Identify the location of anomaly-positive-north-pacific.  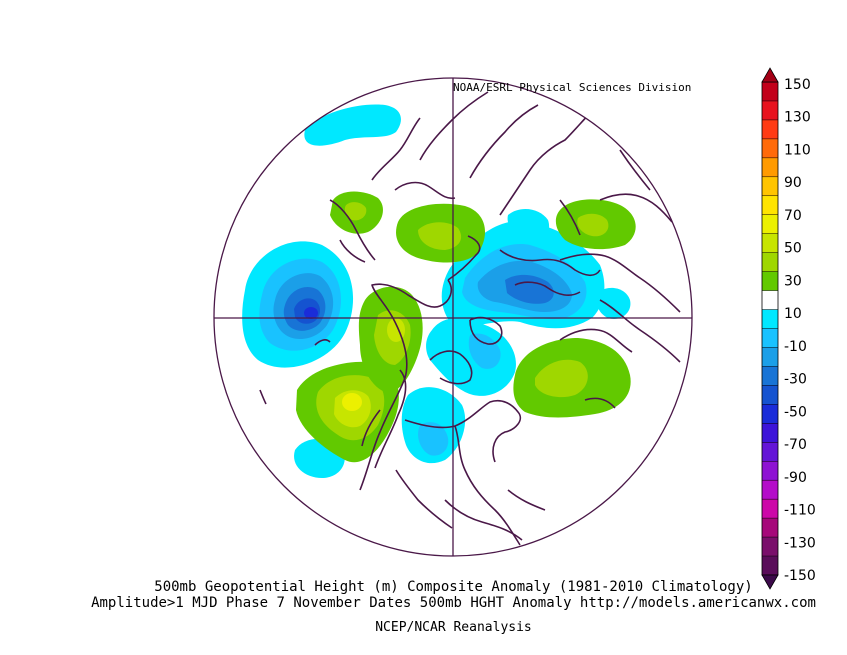
(347, 412).